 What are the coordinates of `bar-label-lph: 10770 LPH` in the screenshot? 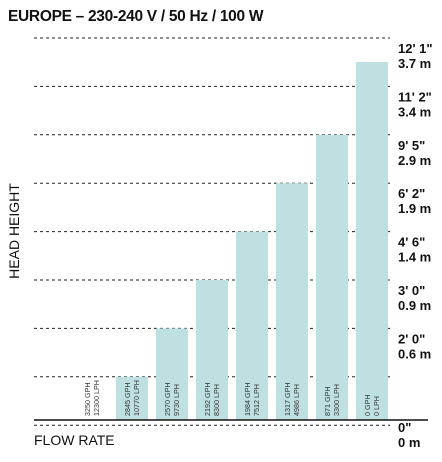 It's located at (136, 398).